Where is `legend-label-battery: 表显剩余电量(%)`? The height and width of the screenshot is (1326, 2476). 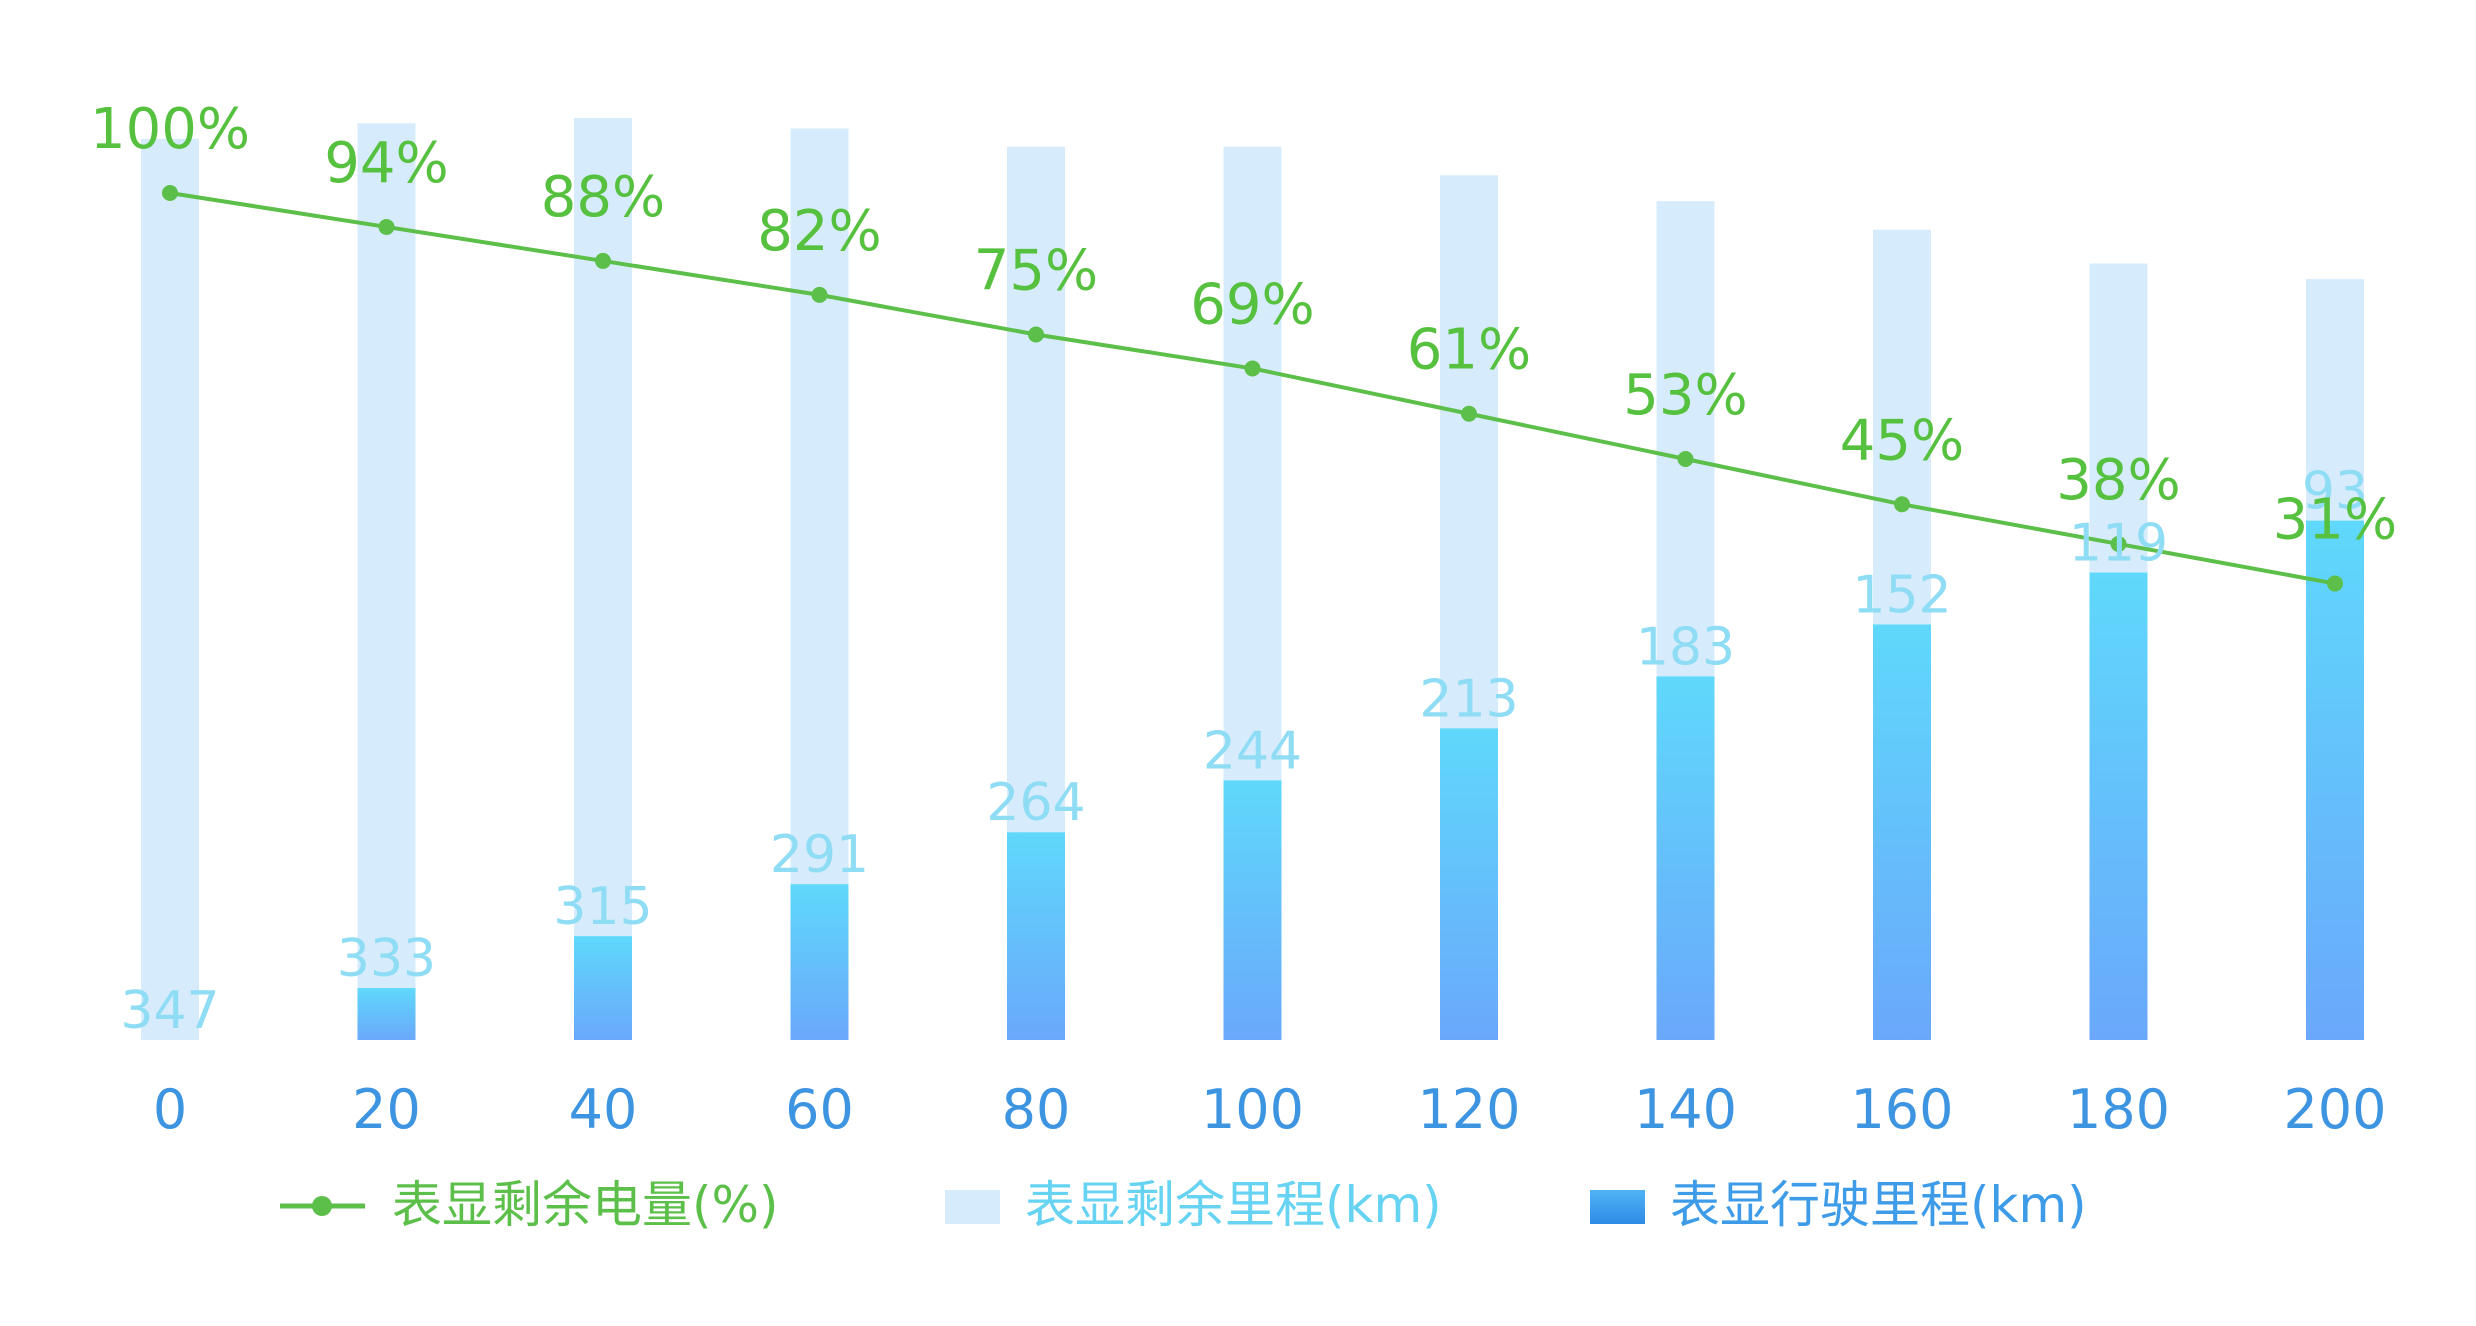
legend-label-battery: 表显剩余电量(%) is located at coordinates (585, 1205).